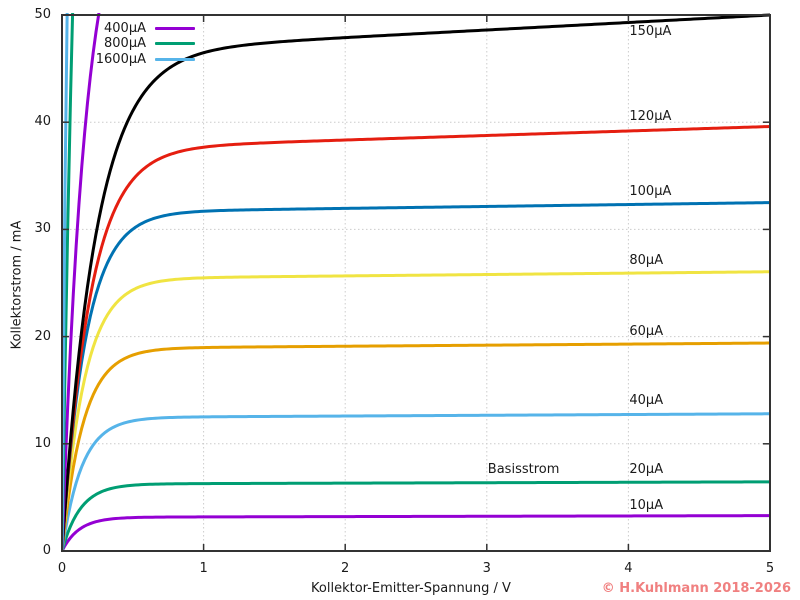 This screenshot has width=800, height=600. I want to click on x-tick-label-3: 3, so click(486, 568).